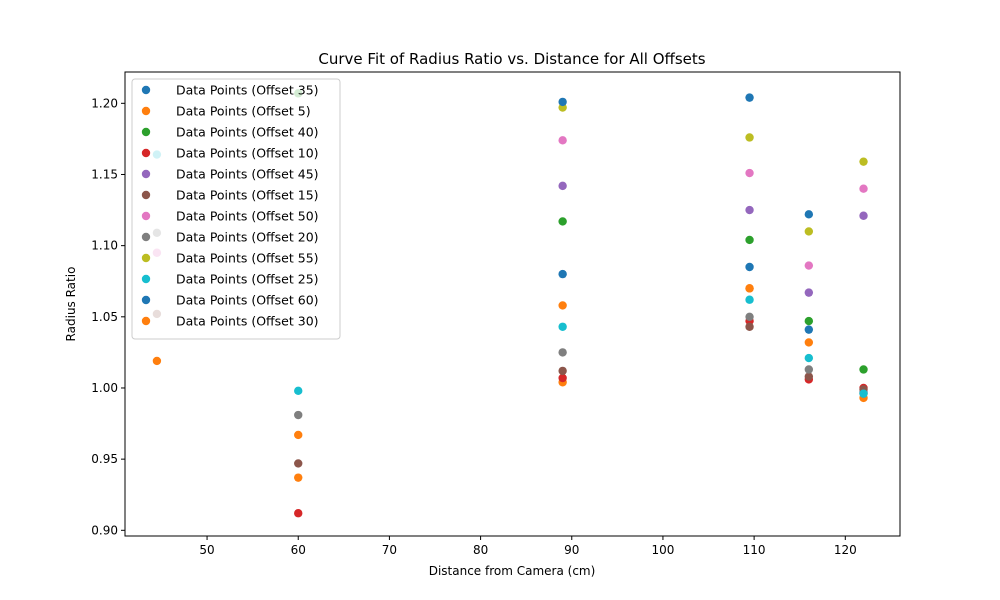  I want to click on legend-item: Data Points (Offset 30), so click(230, 321).